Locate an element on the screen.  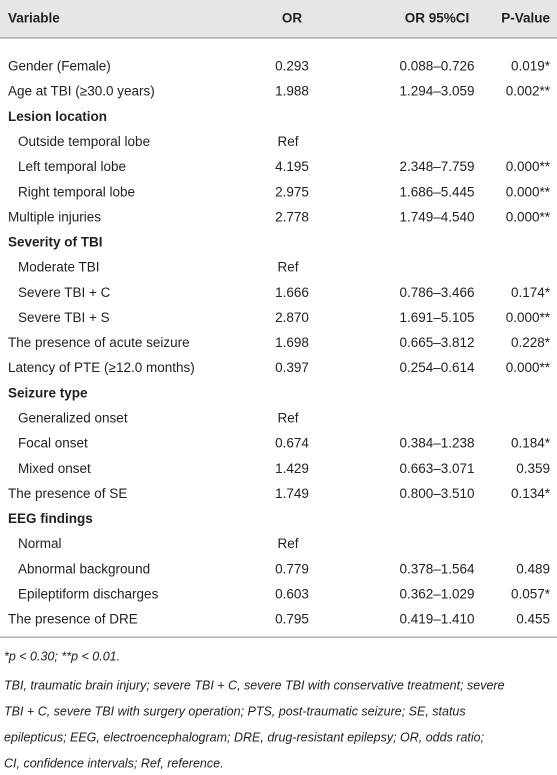
cell: 1.698 is located at coordinates (292, 342).